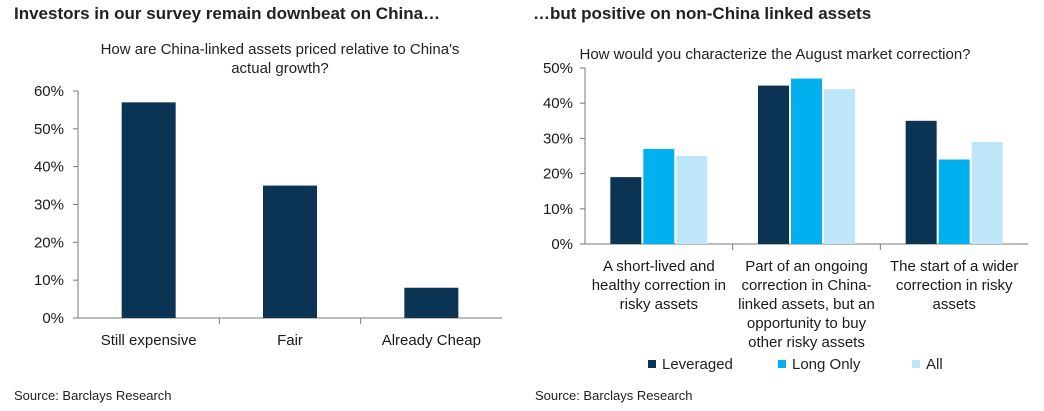  Describe the element at coordinates (806, 342) in the screenshot. I see `x-tick-label-line: other risky assets` at that location.